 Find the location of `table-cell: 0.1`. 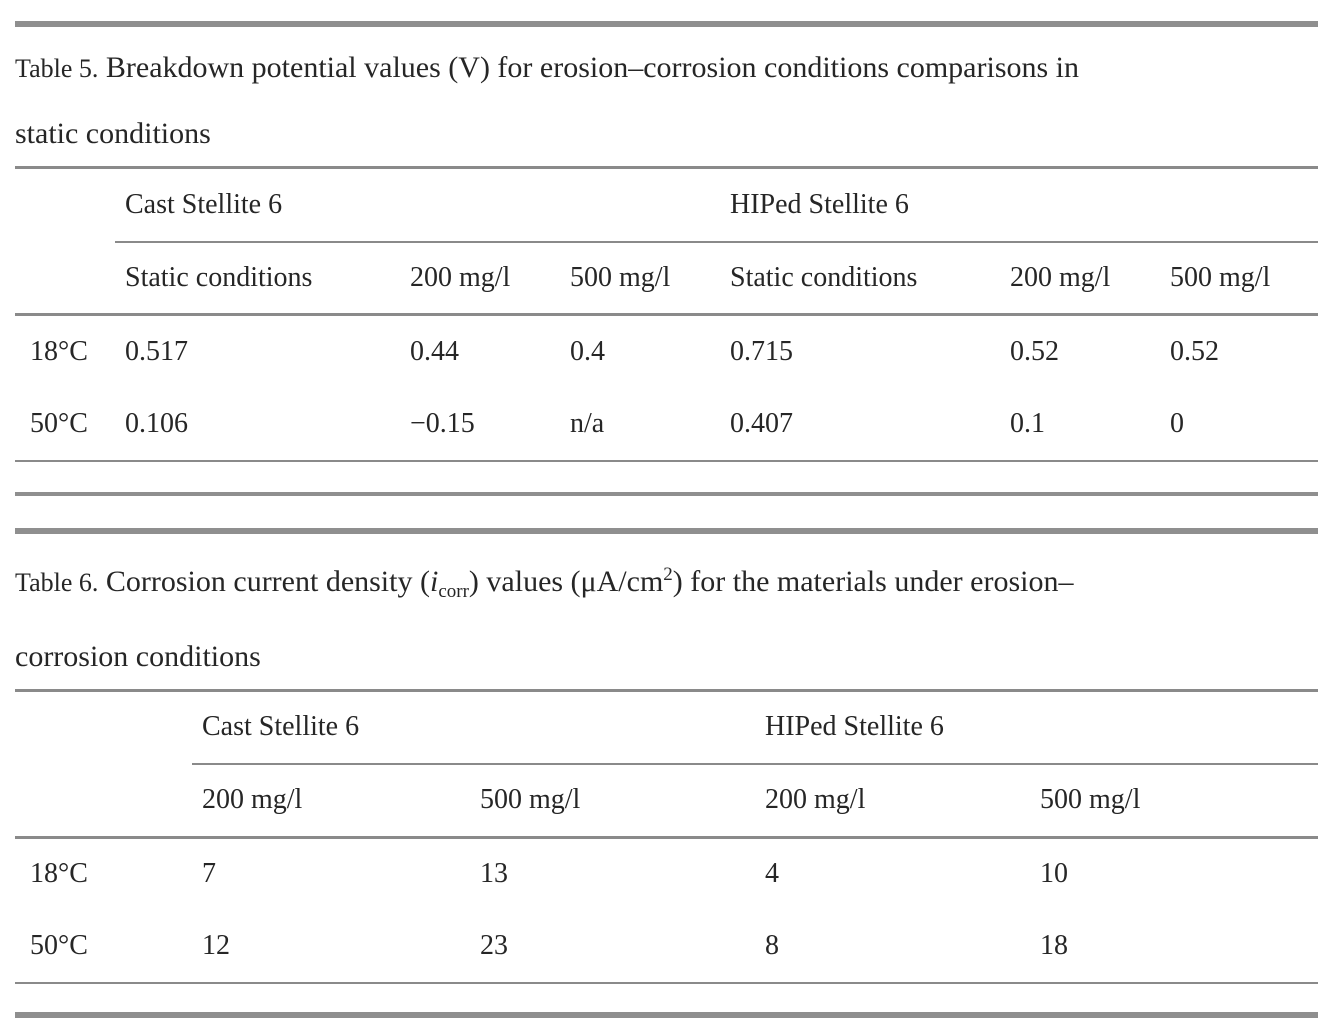

table-cell: 0.1 is located at coordinates (1080, 424).